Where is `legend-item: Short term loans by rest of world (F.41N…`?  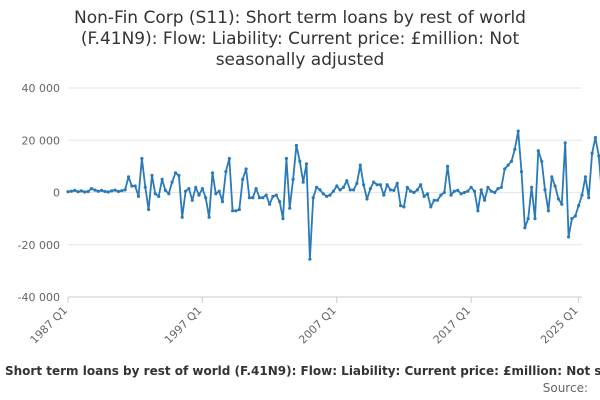
legend-item: Short term loans by rest of world (F.41N… is located at coordinates (302, 371).